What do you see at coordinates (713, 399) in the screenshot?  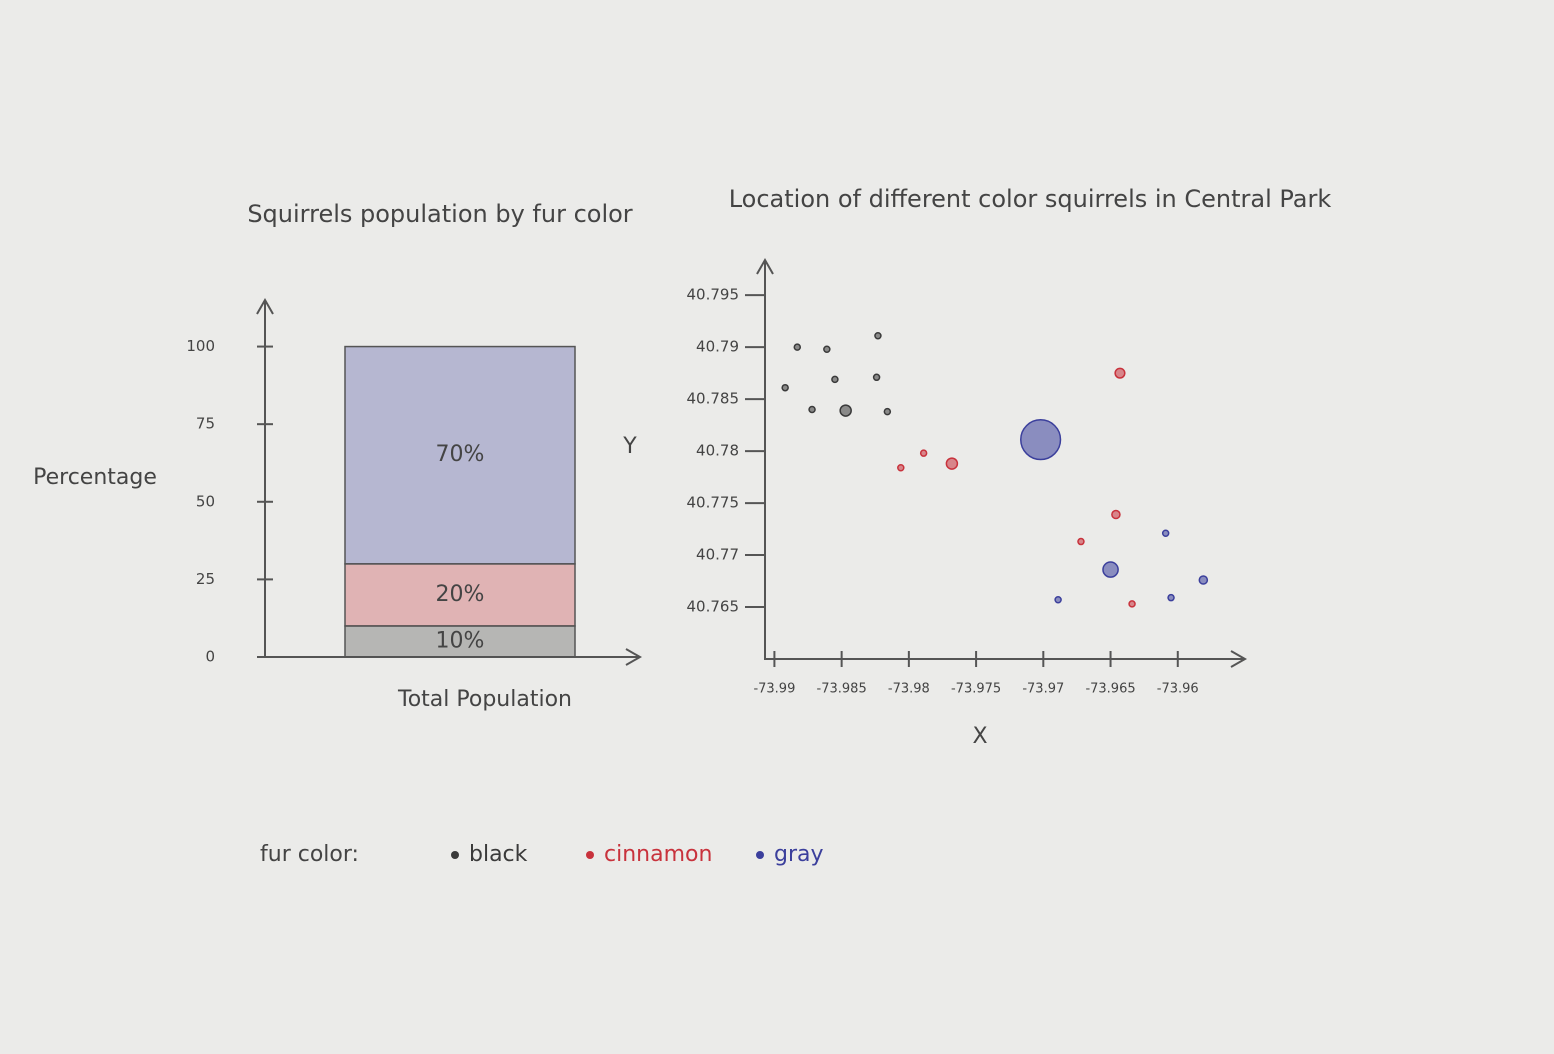 I see `y-tick-label: 40.785` at bounding box center [713, 399].